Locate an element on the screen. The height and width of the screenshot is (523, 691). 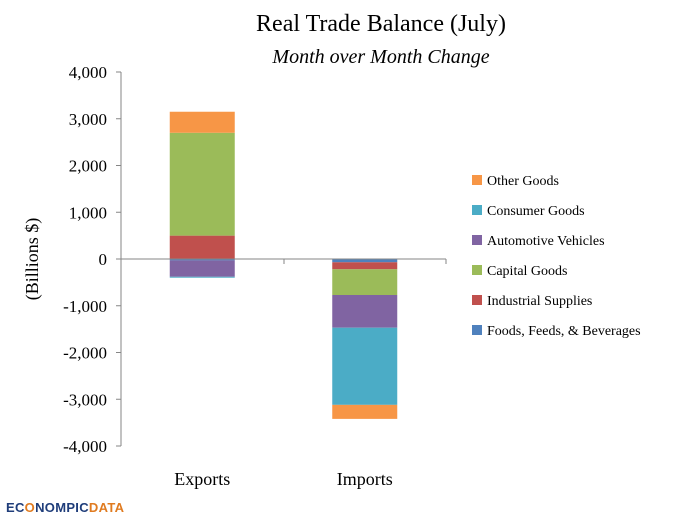
bar-imports-capital-goods is located at coordinates (365, 282).